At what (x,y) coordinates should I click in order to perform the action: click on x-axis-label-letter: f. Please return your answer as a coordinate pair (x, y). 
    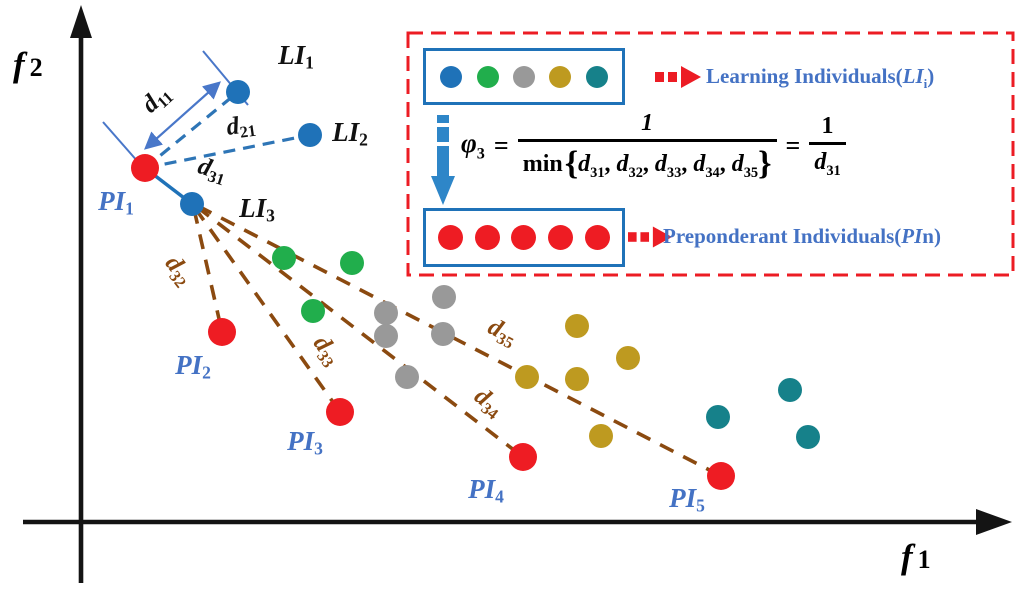
    Looking at the image, I should click on (907, 556).